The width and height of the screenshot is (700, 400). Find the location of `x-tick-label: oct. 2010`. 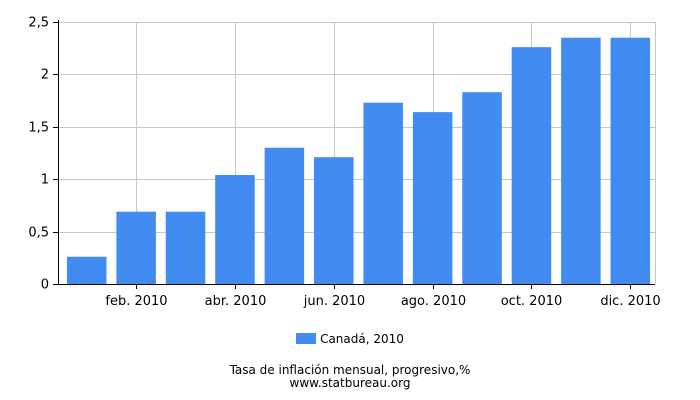

x-tick-label: oct. 2010 is located at coordinates (532, 301).